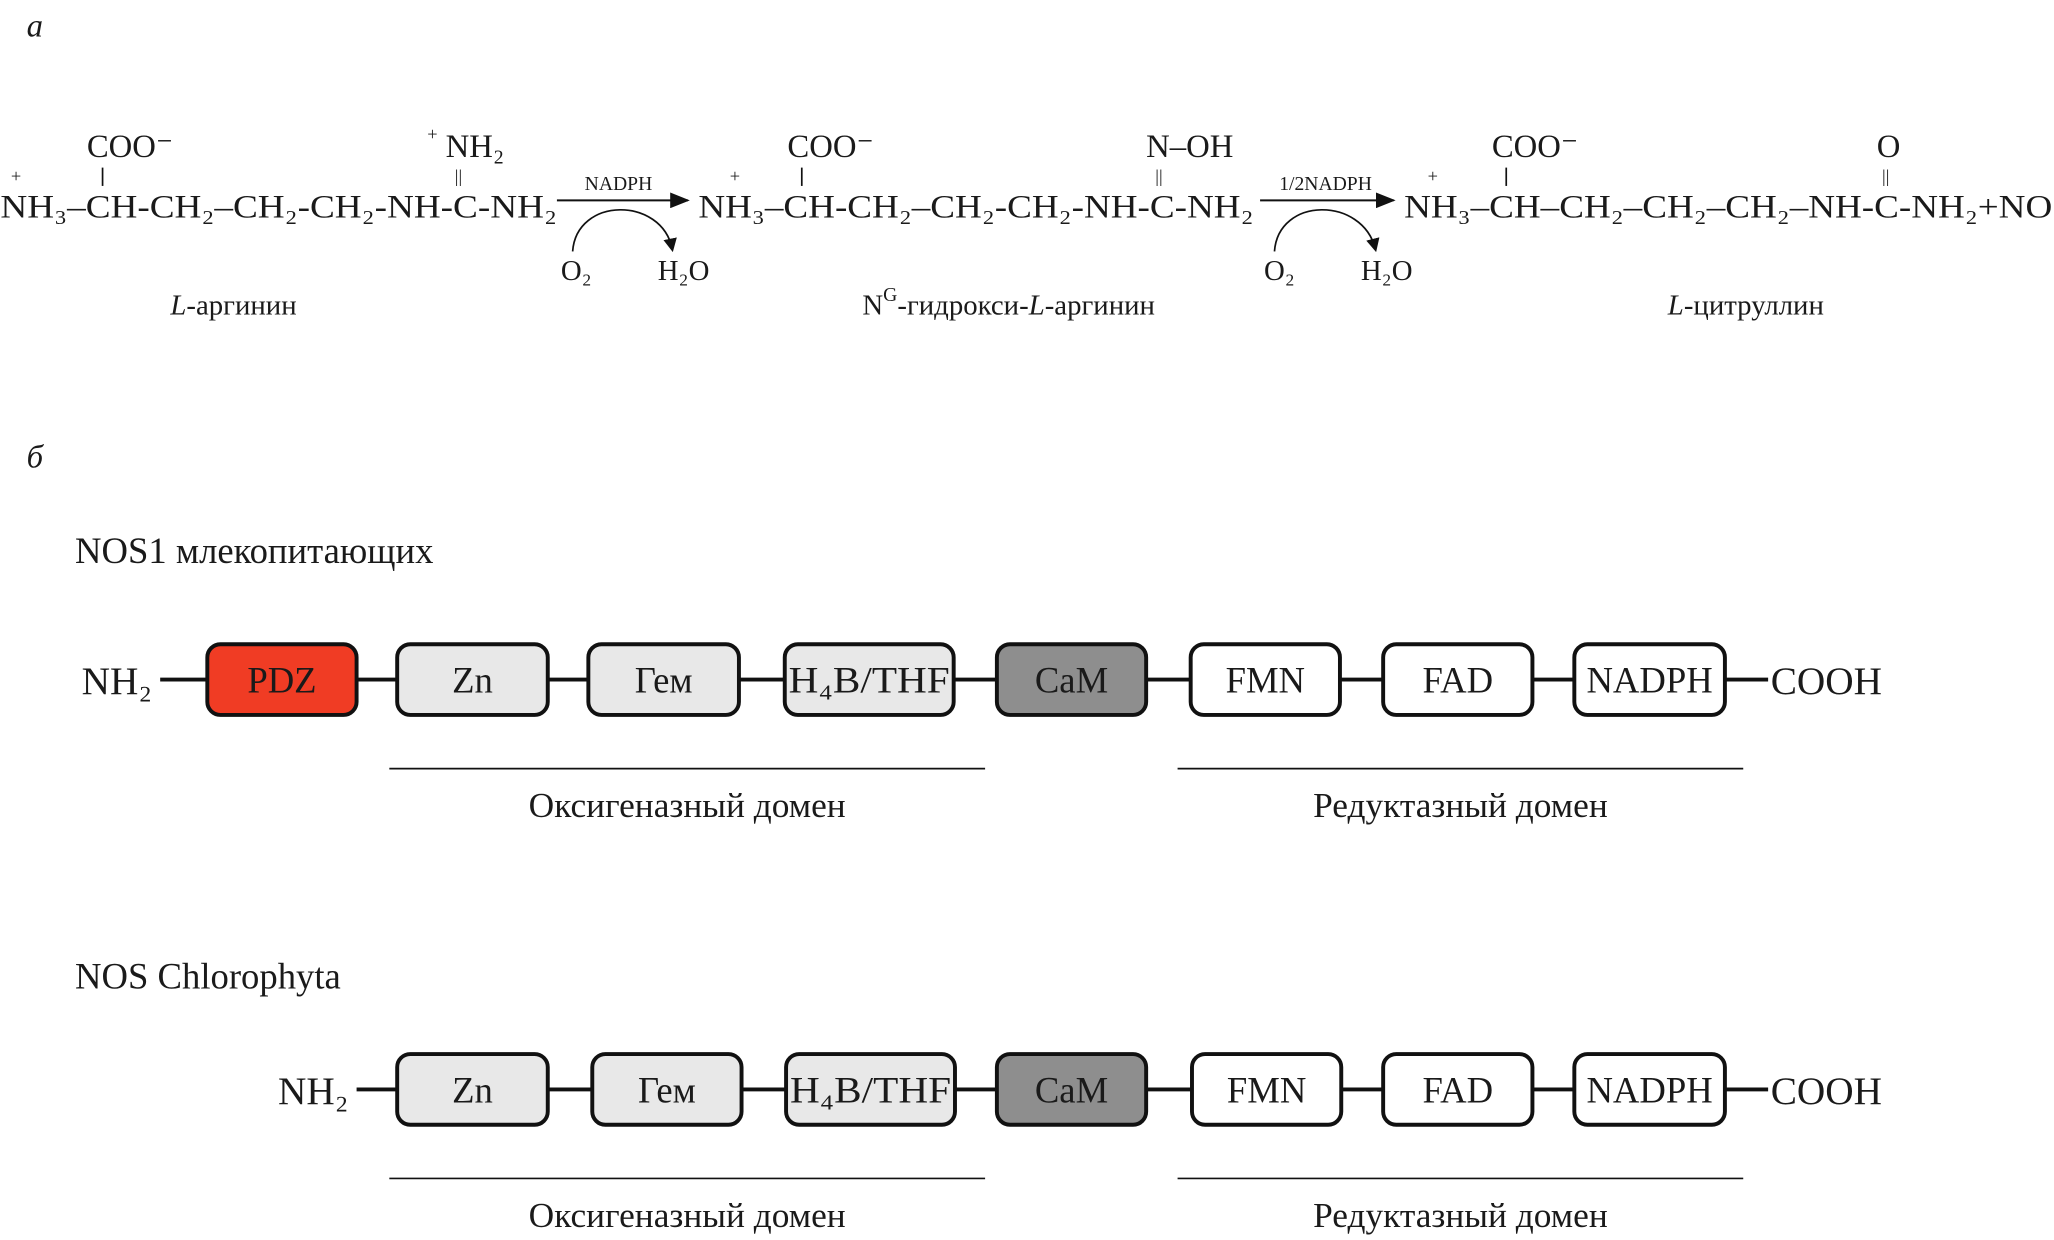 This screenshot has width=2054, height=1240. I want to click on domain-label: PDZ, so click(281, 680).